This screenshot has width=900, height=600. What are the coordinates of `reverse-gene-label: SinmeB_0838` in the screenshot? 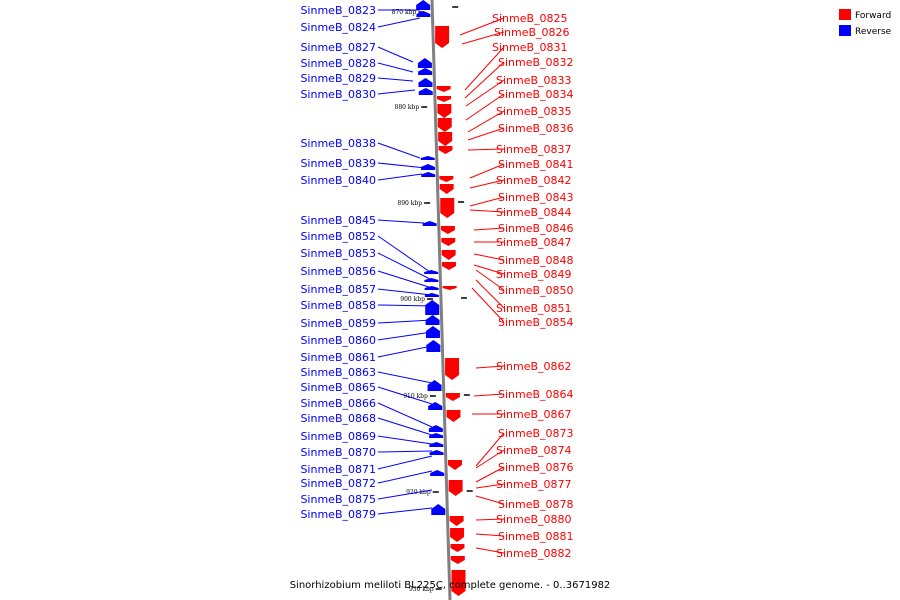 It's located at (338, 143).